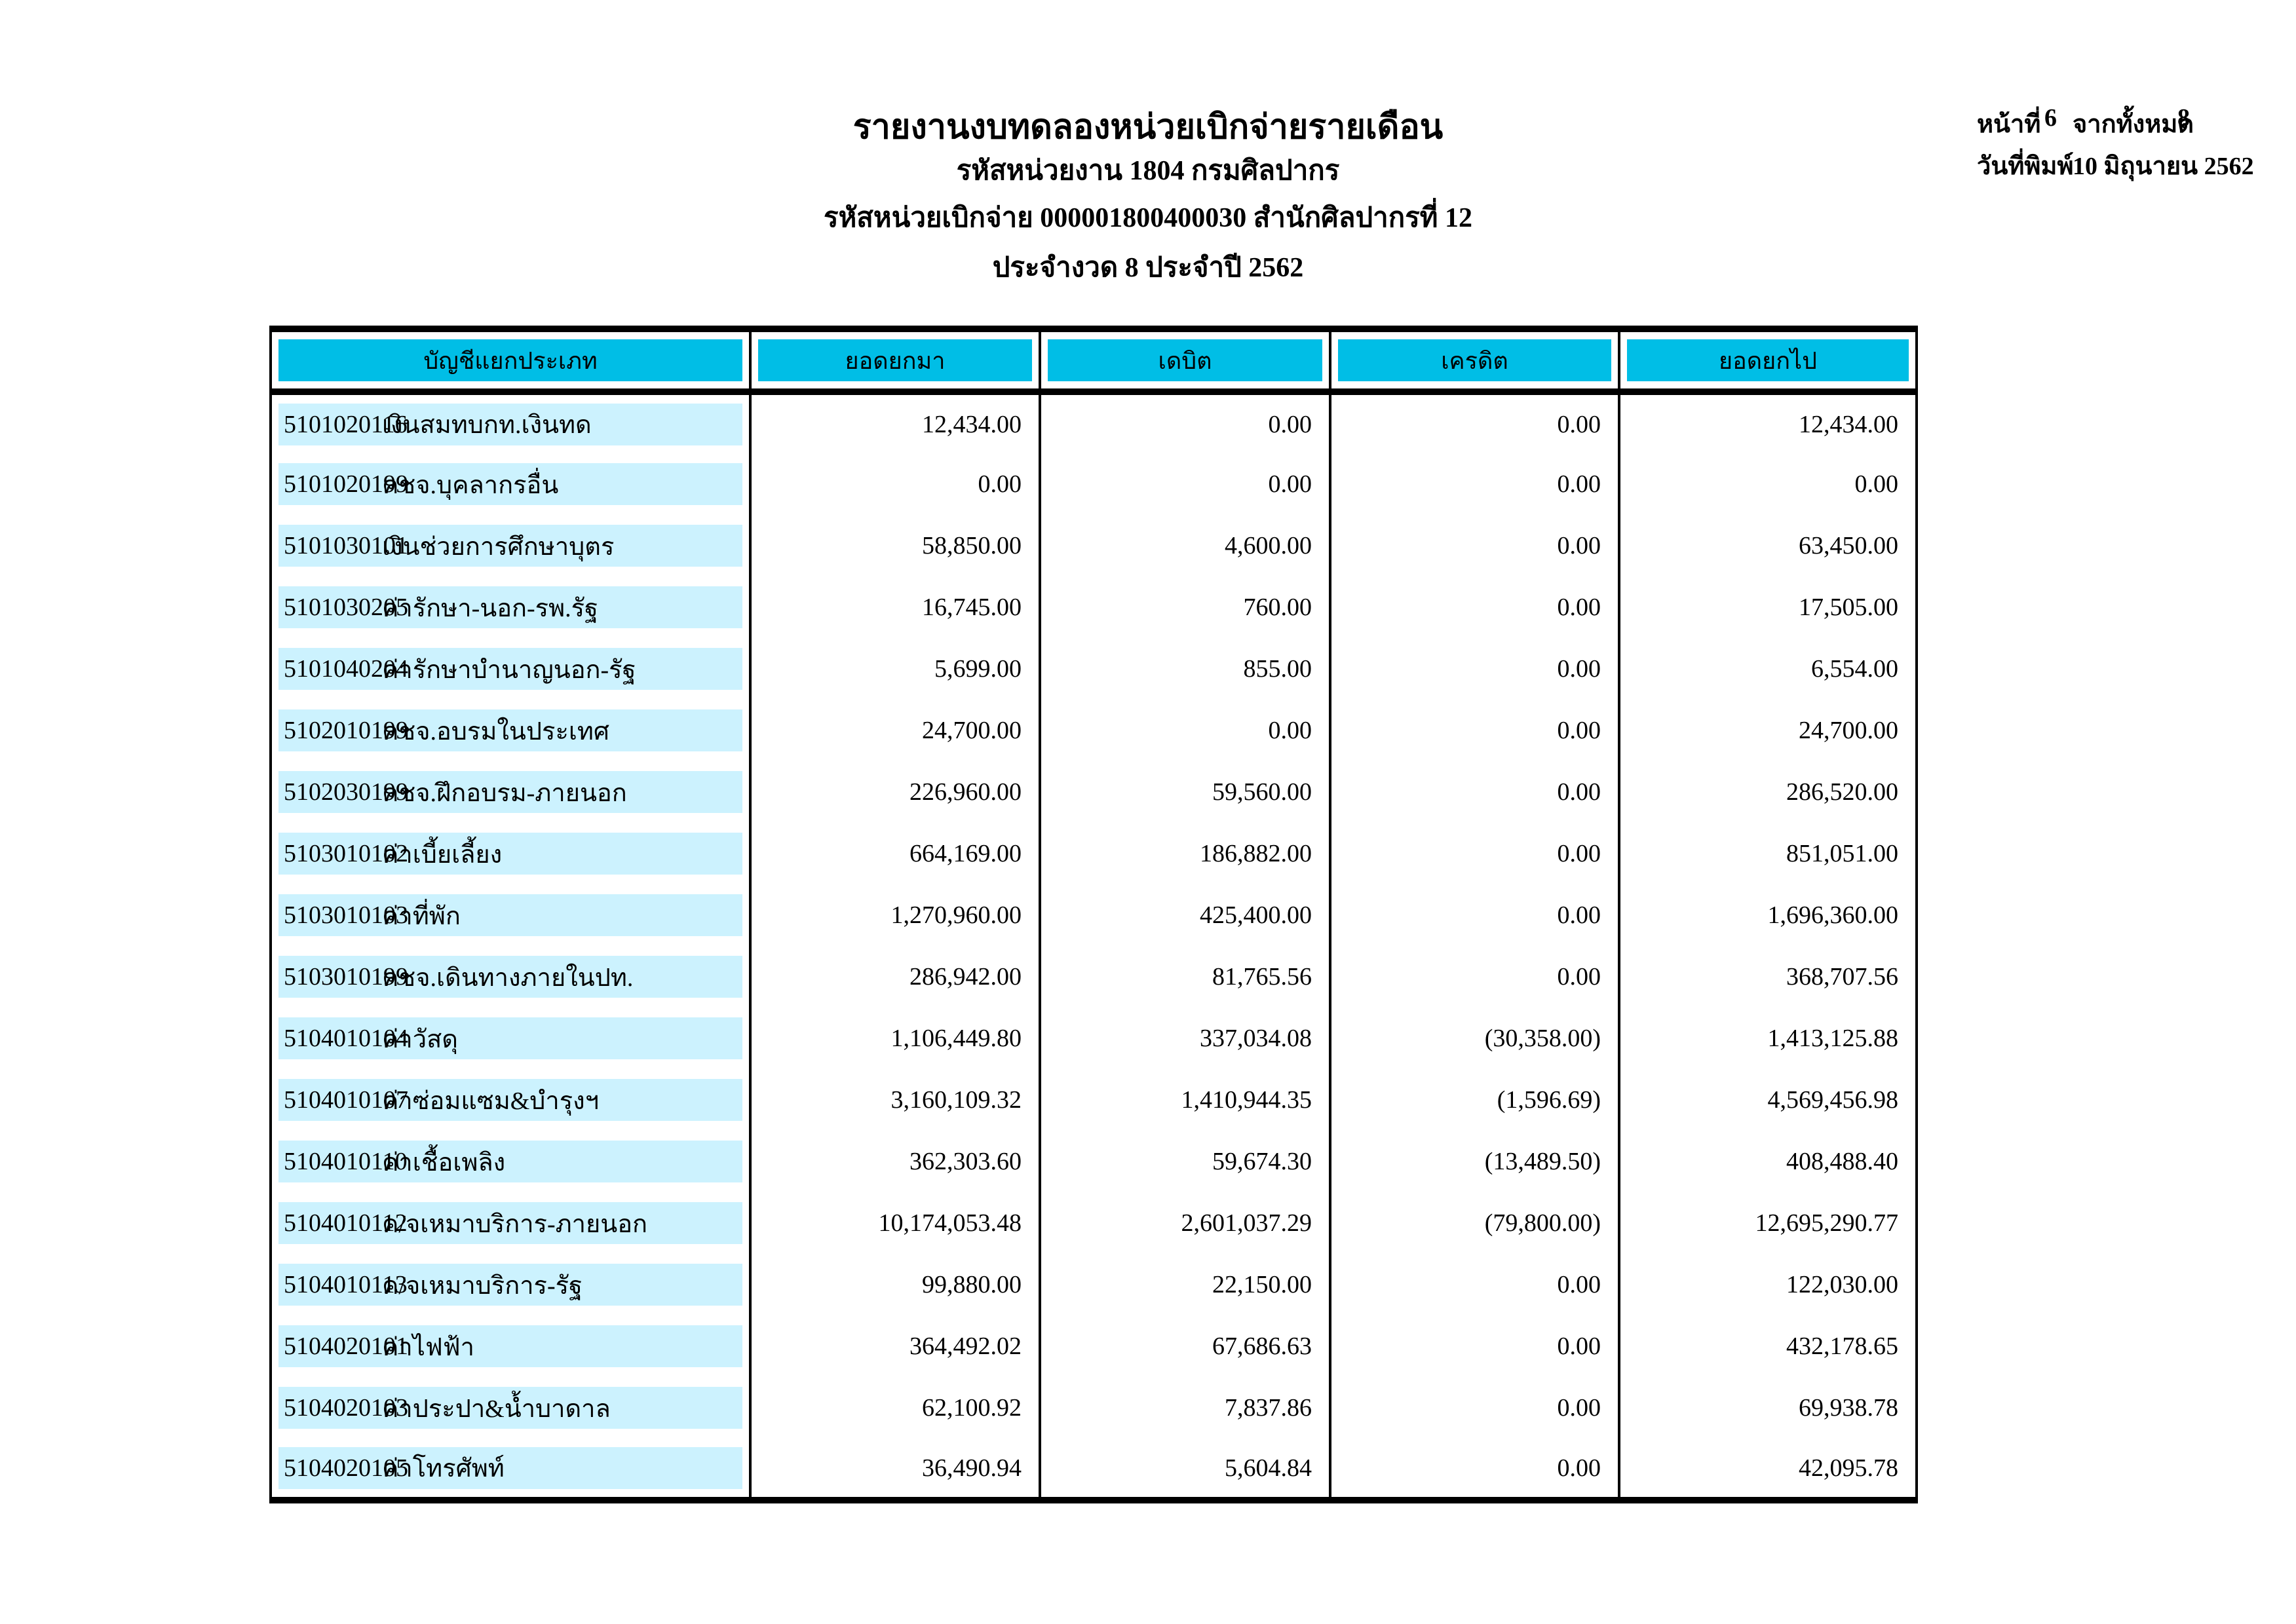 The width and height of the screenshot is (2296, 1624). Describe the element at coordinates (498, 547) in the screenshot. I see `account-name: เงินช่วยการศึกษาบุตร` at that location.